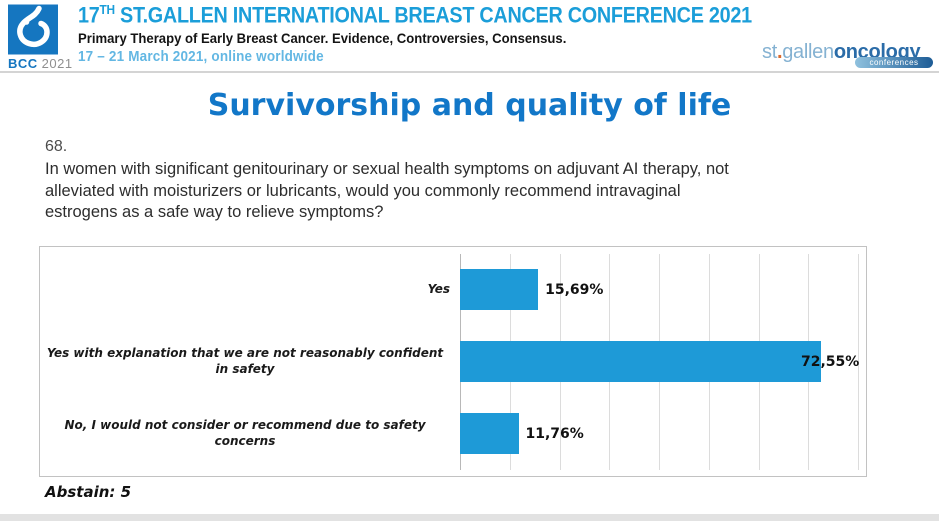 The height and width of the screenshot is (521, 939). I want to click on bar-value-label: 72,55%, so click(830, 362).